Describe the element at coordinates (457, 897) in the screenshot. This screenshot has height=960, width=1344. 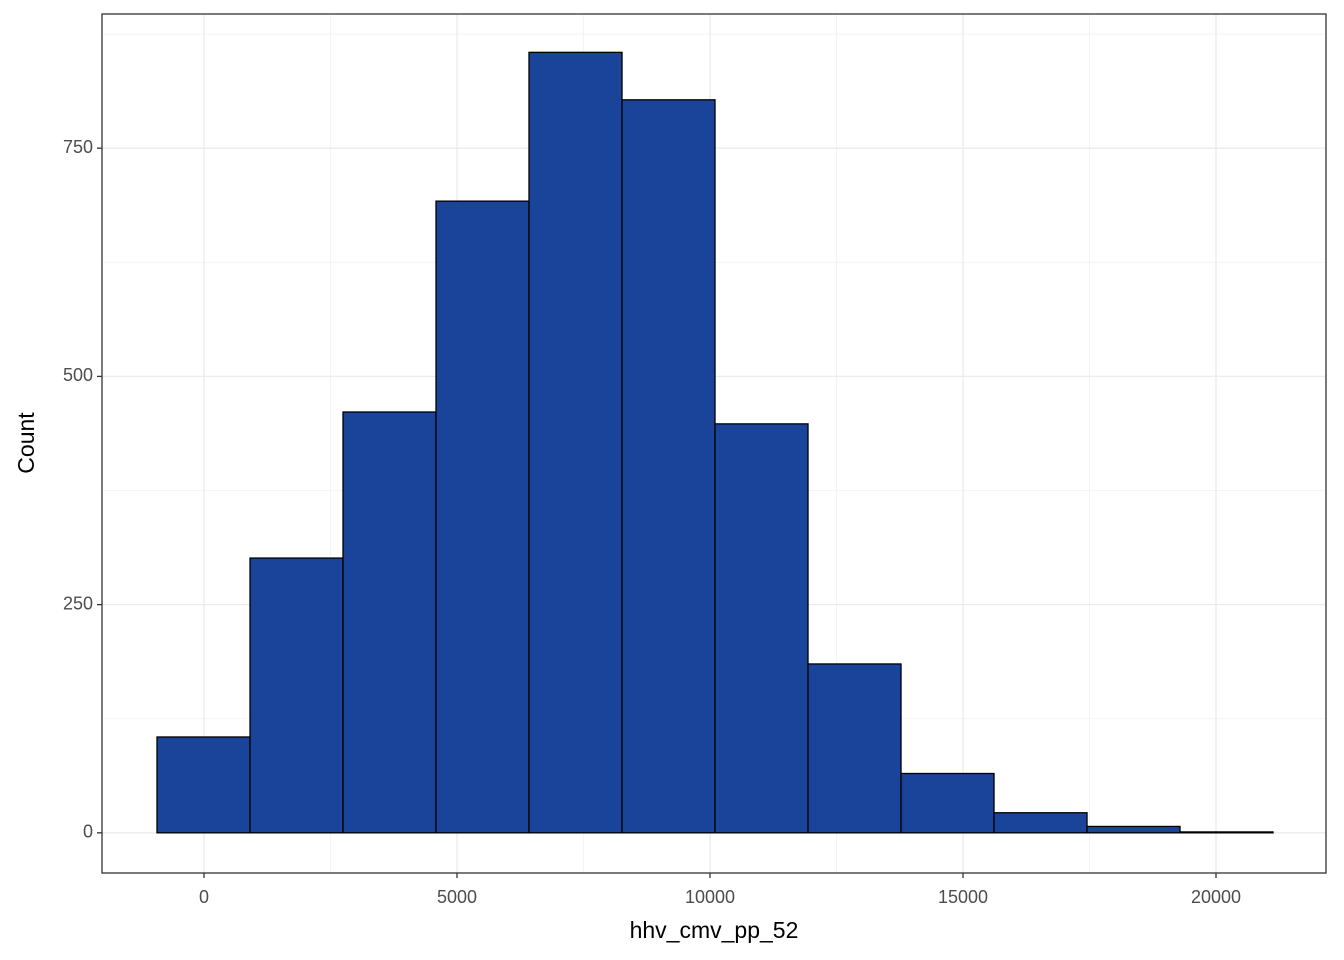
I see `x-tick-label: 5000` at that location.